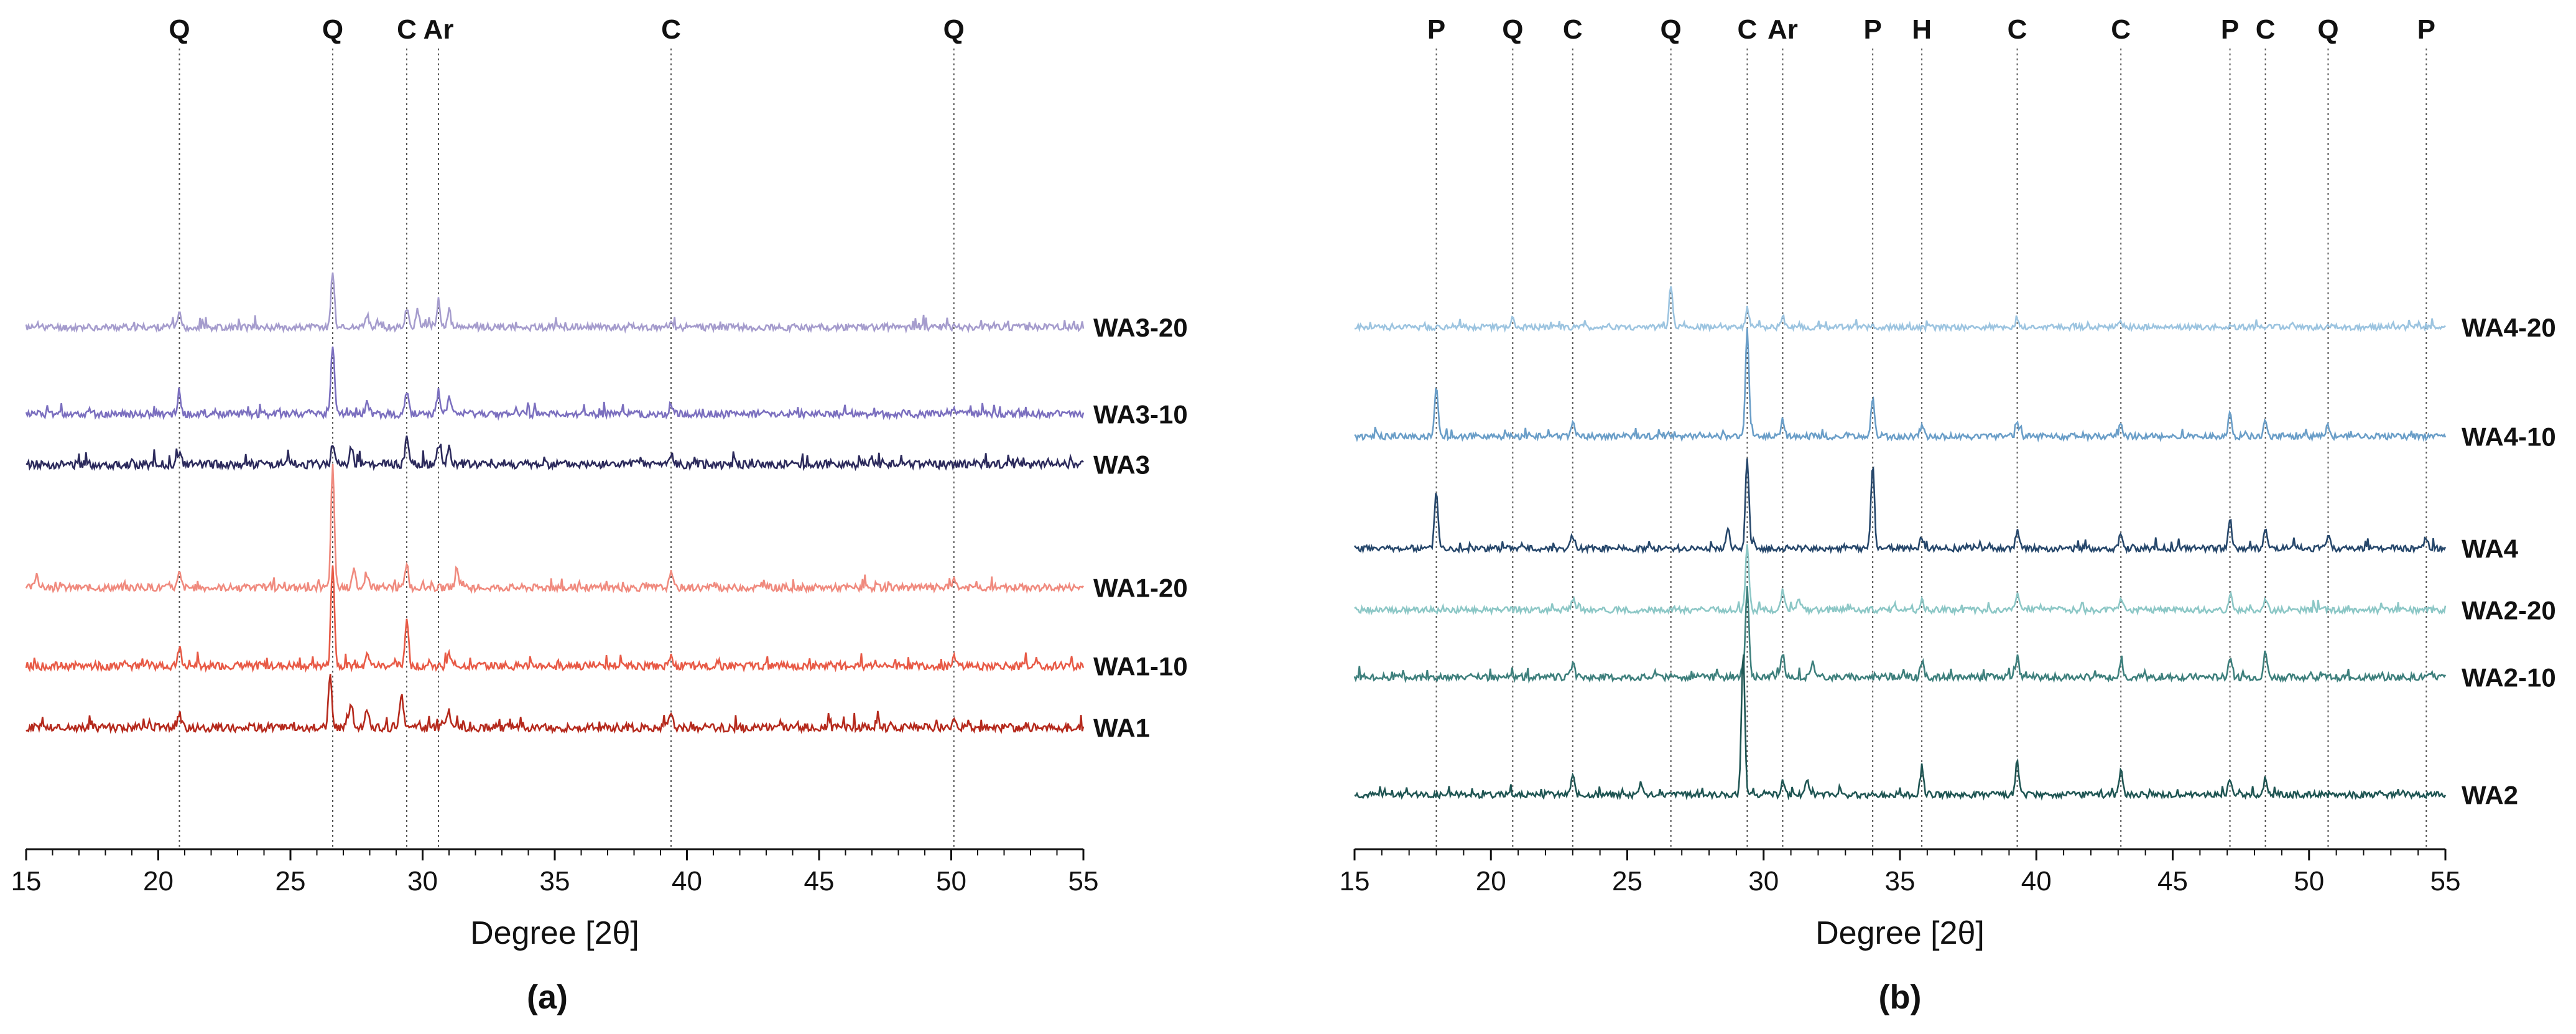 This screenshot has height=1034, width=2576. Describe the element at coordinates (1922, 30) in the screenshot. I see `reference-label-7: H` at that location.